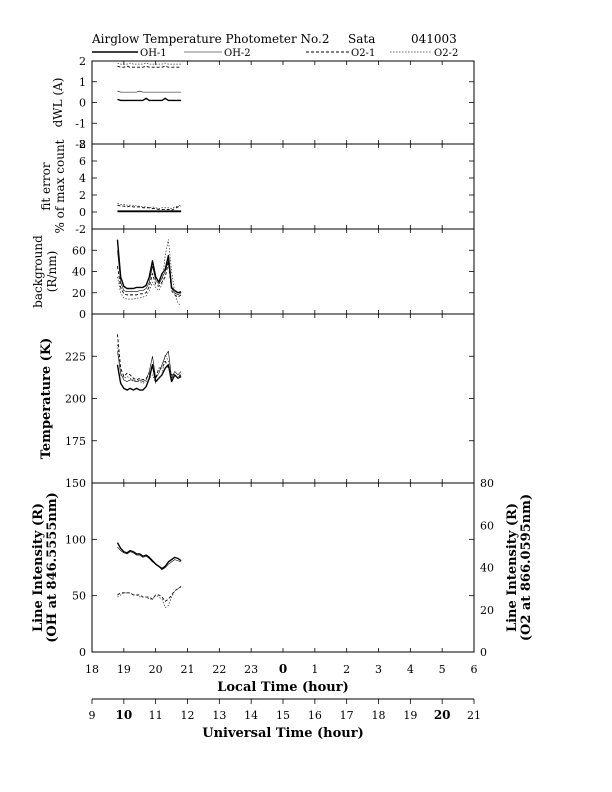 Image resolution: width=612 pixels, height=792 pixels. Describe the element at coordinates (512, 567) in the screenshot. I see `right-y-axis-label: Line Intensity (R)` at that location.